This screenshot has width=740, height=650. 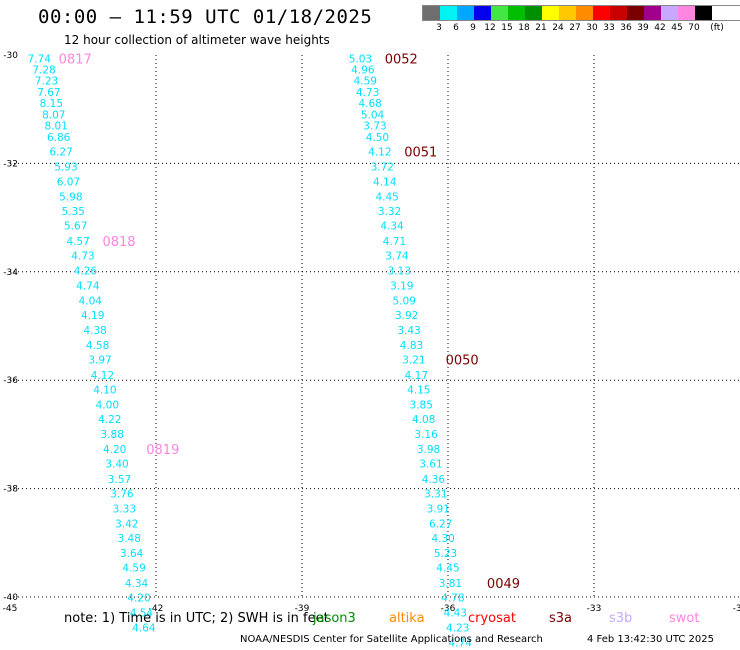 What do you see at coordinates (104, 390) in the screenshot?
I see `swh-reading: 4.10` at bounding box center [104, 390].